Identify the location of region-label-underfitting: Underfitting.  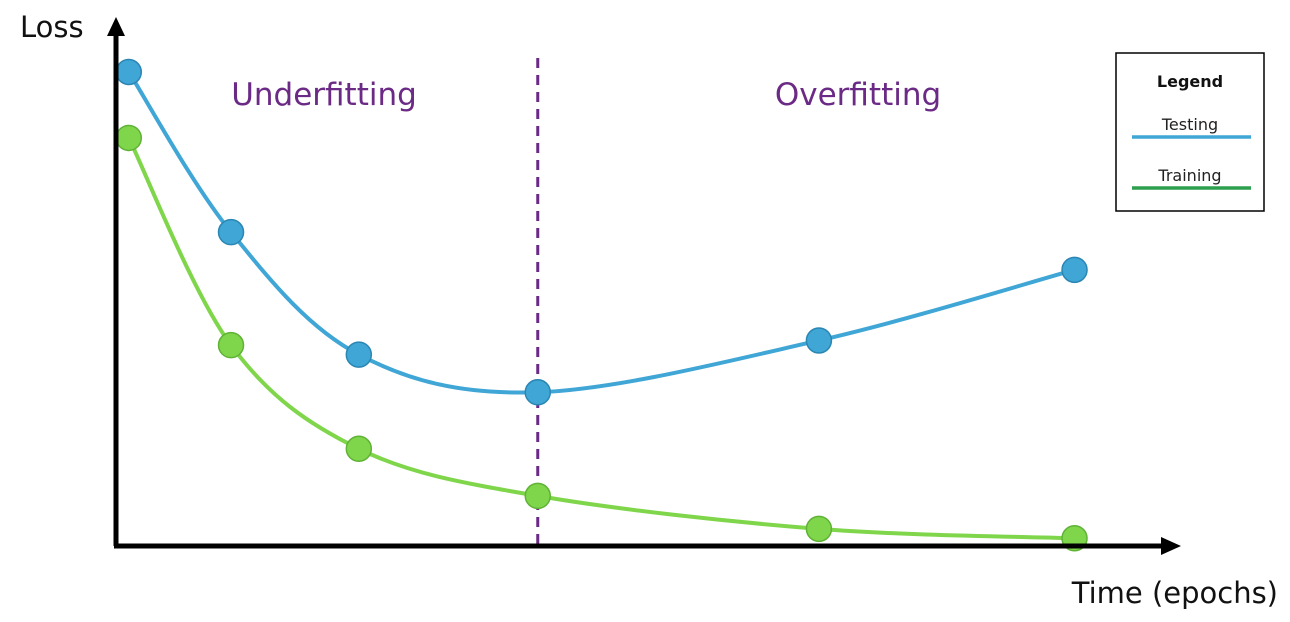
(324, 95).